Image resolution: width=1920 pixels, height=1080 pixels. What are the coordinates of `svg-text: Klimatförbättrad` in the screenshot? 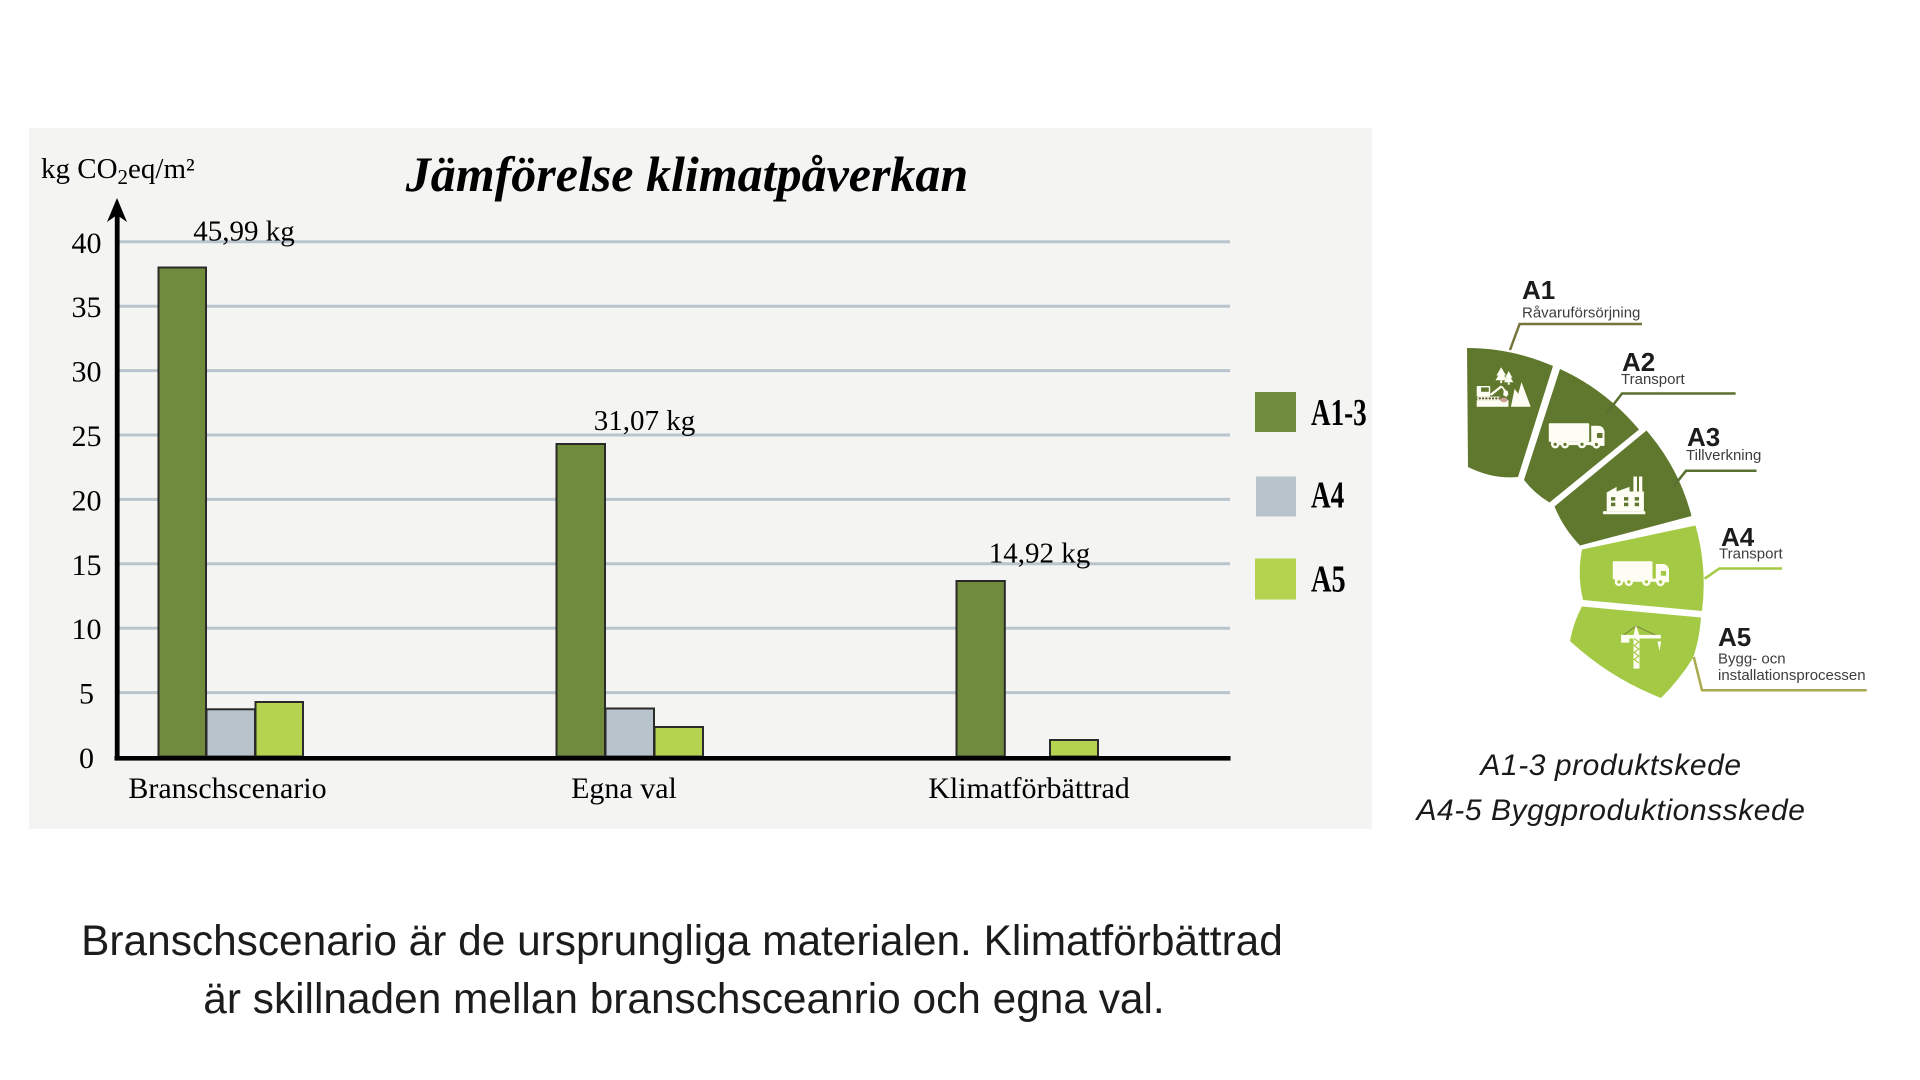 It's located at (1029, 788).